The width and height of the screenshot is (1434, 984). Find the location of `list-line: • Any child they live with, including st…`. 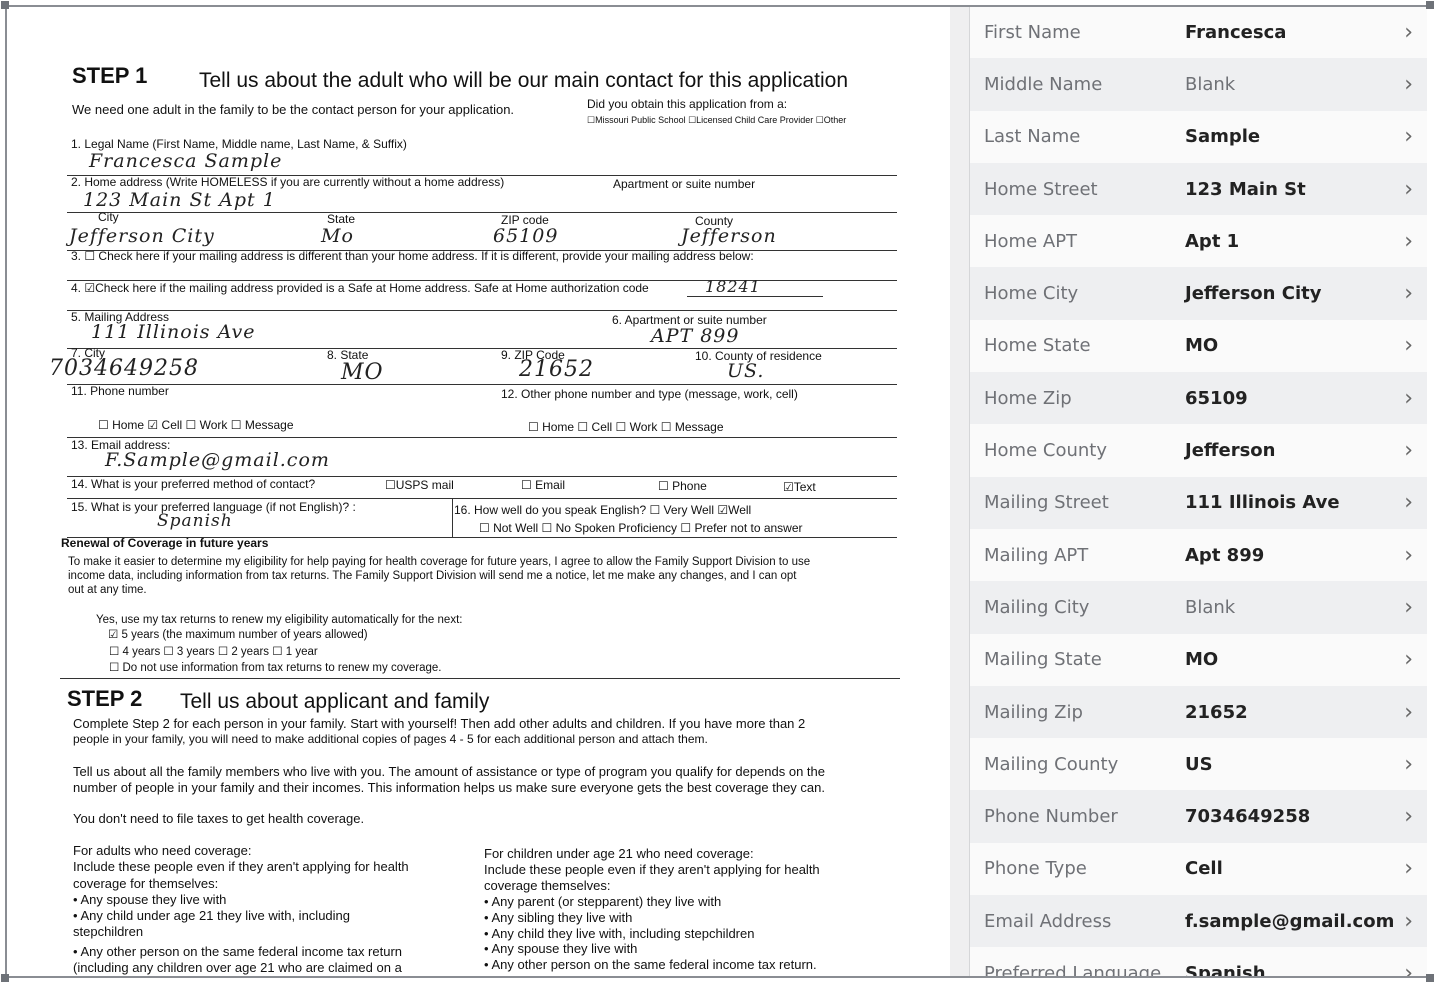

list-line: • Any child they live with, including st… is located at coordinates (619, 933).